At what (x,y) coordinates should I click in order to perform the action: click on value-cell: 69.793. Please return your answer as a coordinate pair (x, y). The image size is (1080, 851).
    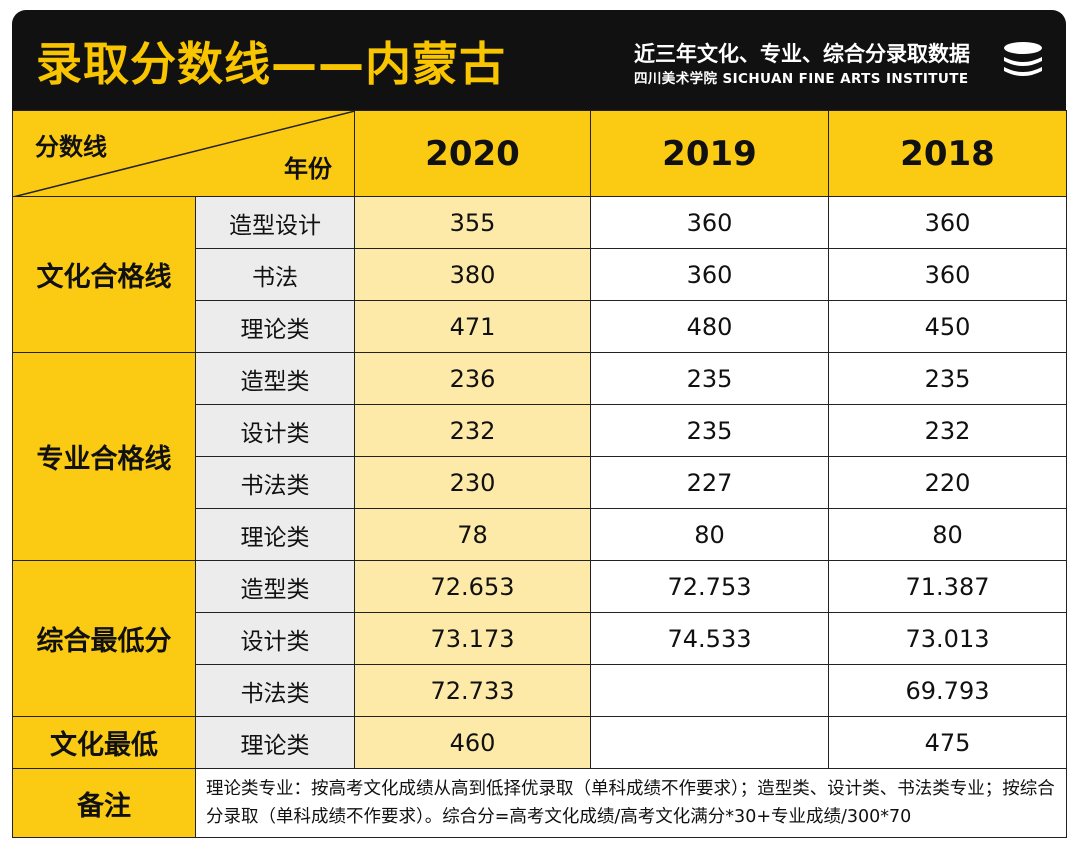
    Looking at the image, I should click on (947, 690).